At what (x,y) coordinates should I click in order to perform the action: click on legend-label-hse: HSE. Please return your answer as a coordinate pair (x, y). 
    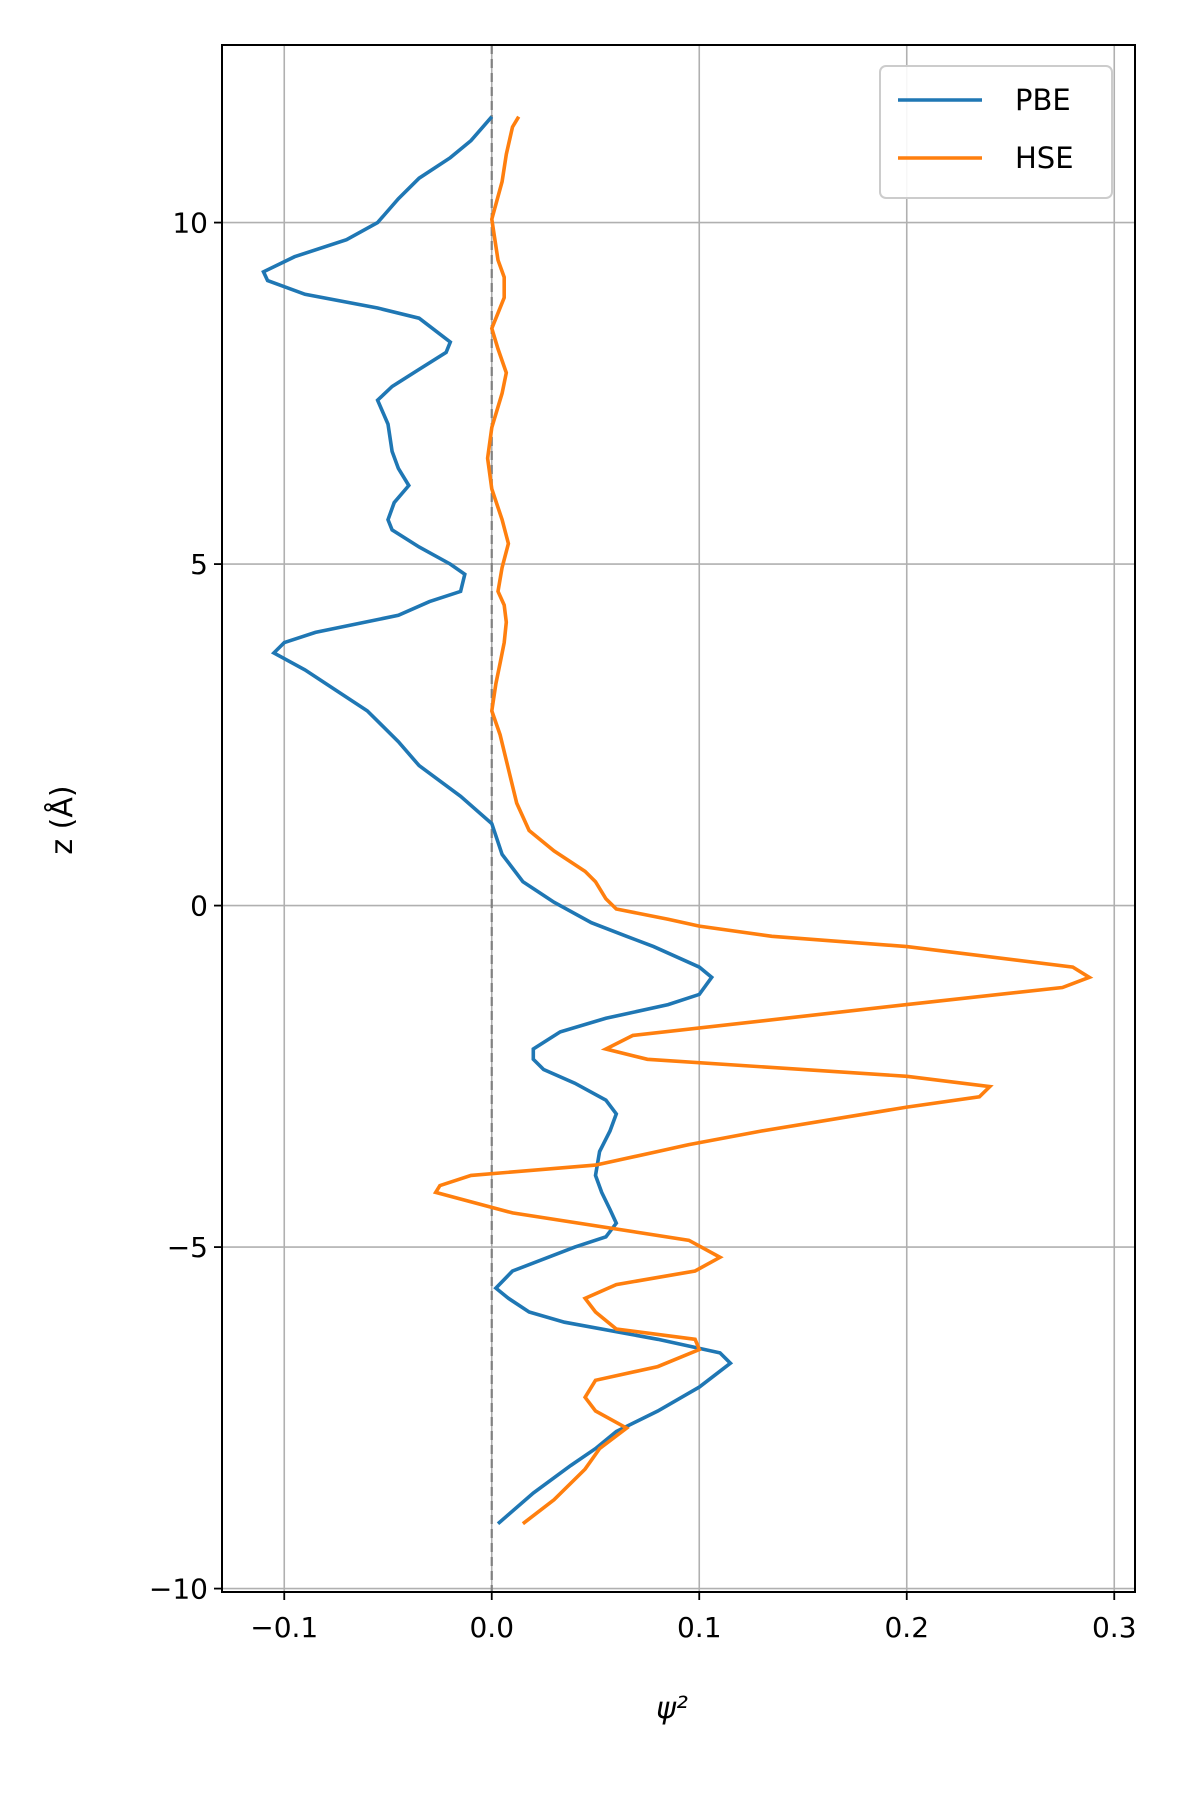
    Looking at the image, I should click on (1044, 158).